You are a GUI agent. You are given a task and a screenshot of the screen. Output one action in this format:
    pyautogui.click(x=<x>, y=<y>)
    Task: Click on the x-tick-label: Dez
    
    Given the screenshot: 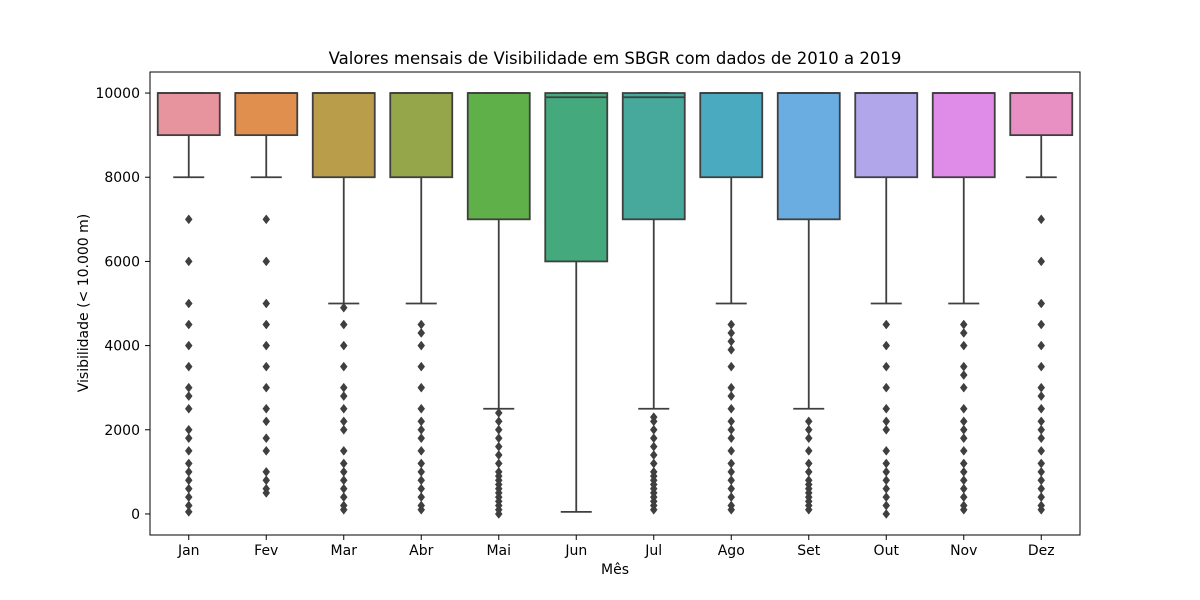 What is the action you would take?
    pyautogui.click(x=1041, y=551)
    